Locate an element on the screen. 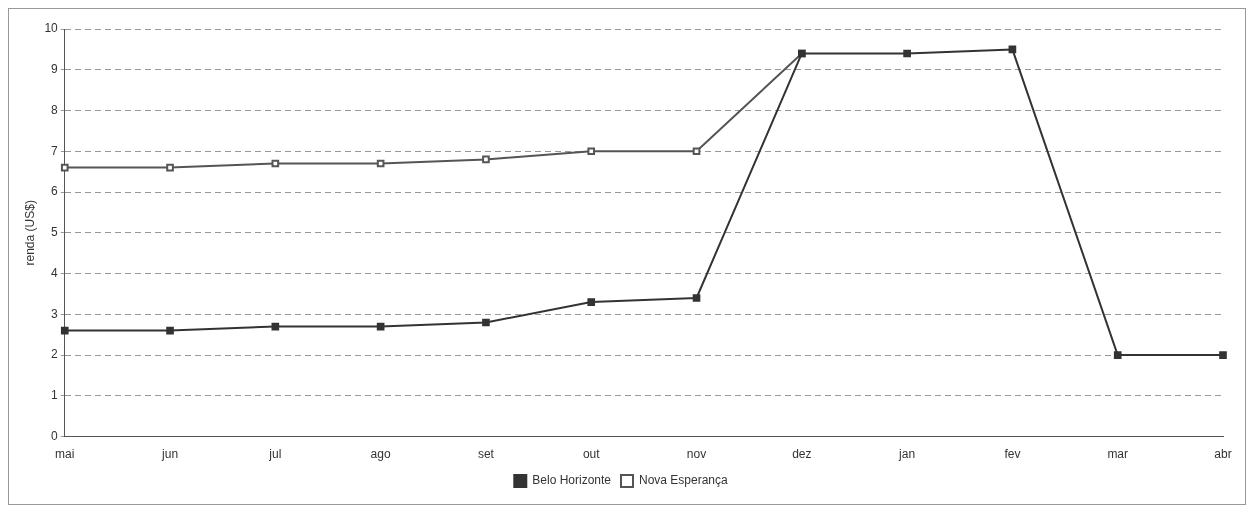 This screenshot has height=515, width=1258. y-tick-label: 9 is located at coordinates (55, 69).